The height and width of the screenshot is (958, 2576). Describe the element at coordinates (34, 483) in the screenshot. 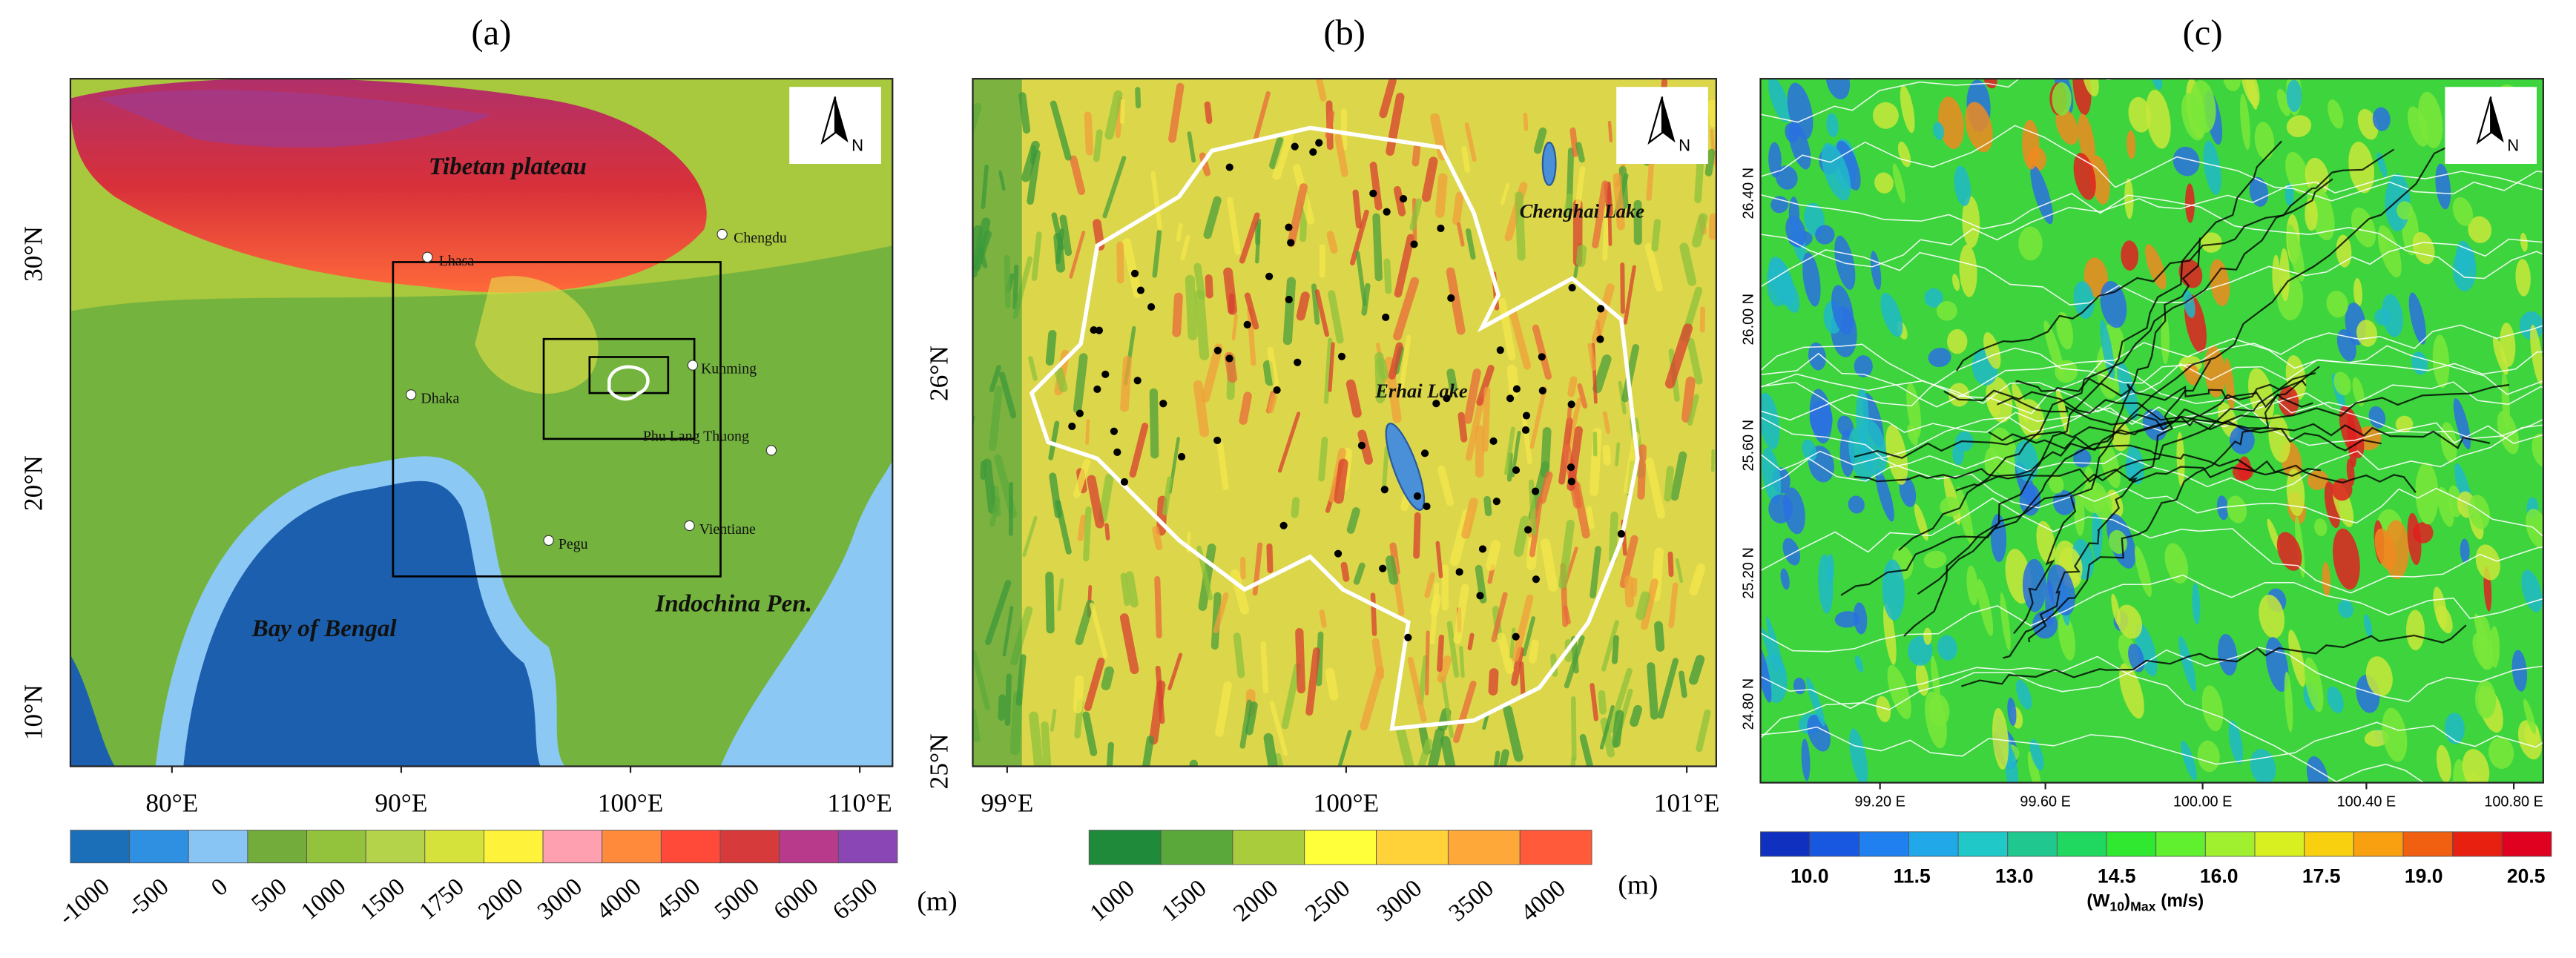

I see `y-tick-label: 20°N` at that location.